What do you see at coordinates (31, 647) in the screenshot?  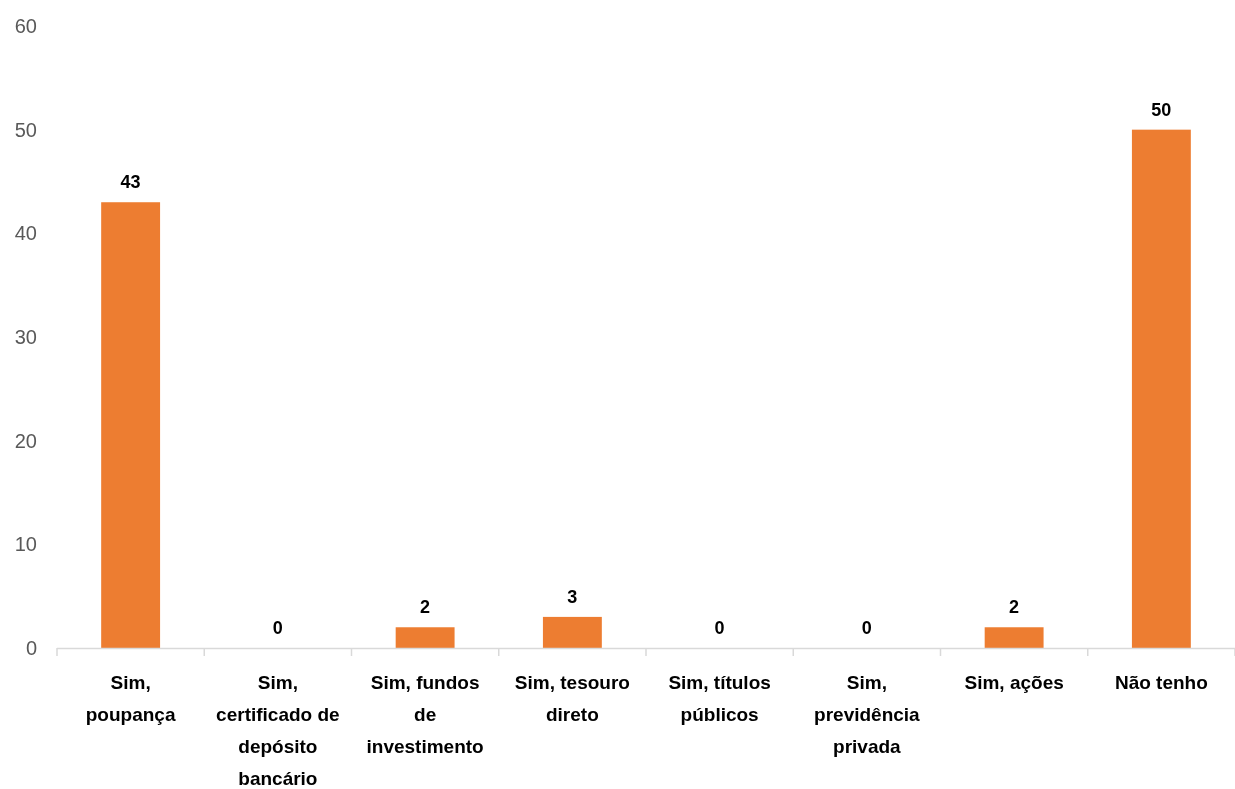 I see `y-tick-label: 0` at bounding box center [31, 647].